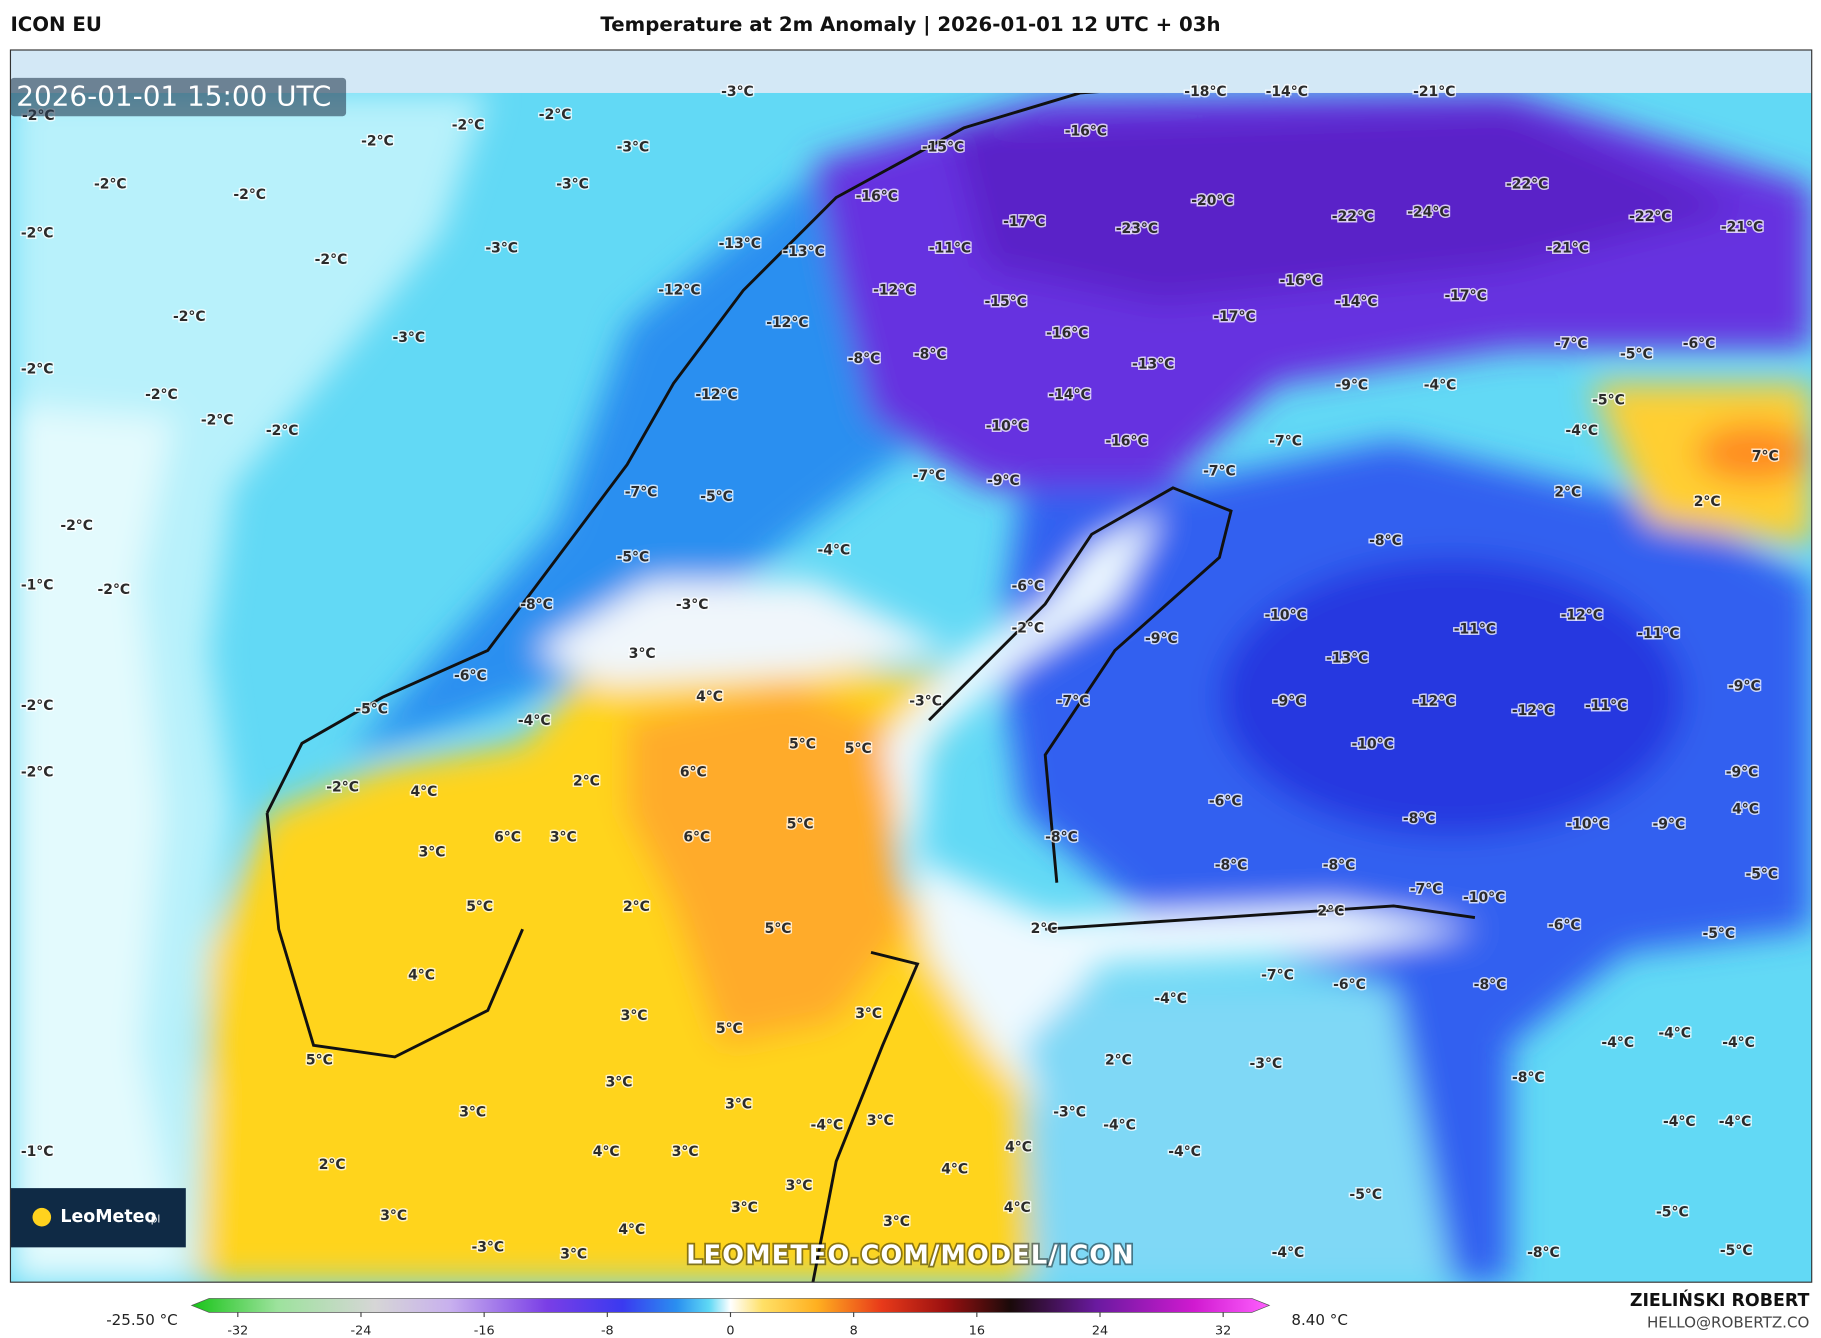 The height and width of the screenshot is (1338, 1821). Describe the element at coordinates (361, 1330) in the screenshot. I see `colorbar-tick-label: -24` at that location.